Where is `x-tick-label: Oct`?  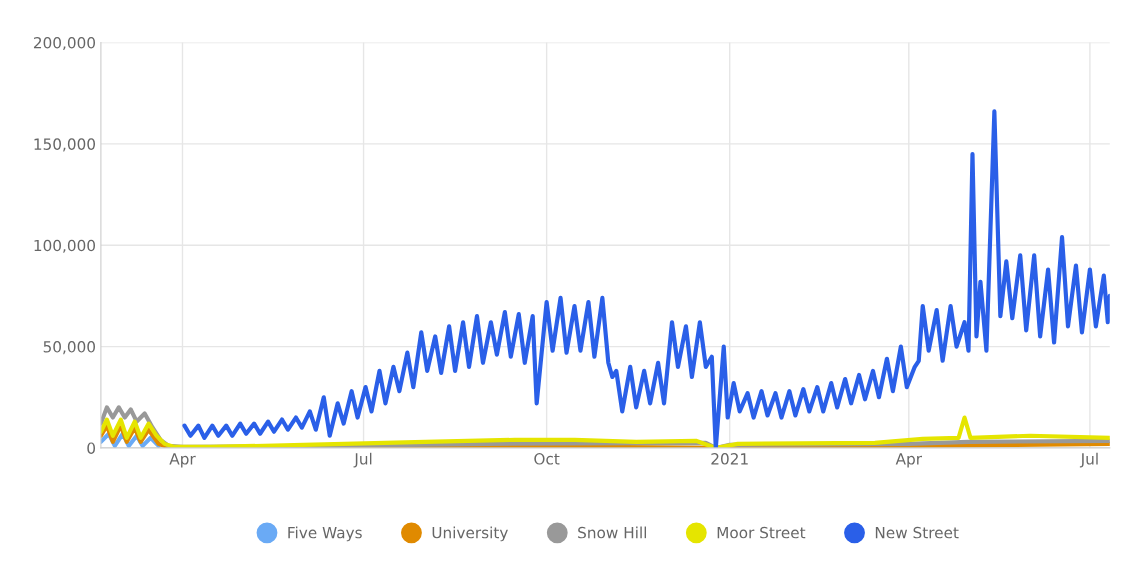 x-tick-label: Oct is located at coordinates (547, 459).